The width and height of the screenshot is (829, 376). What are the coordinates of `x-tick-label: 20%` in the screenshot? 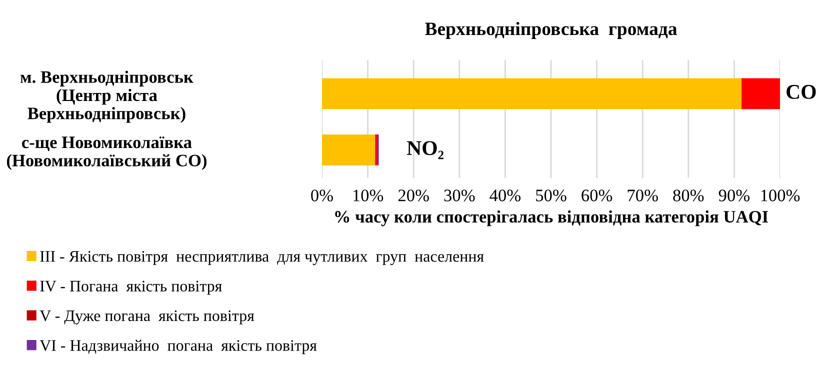 It's located at (413, 196).